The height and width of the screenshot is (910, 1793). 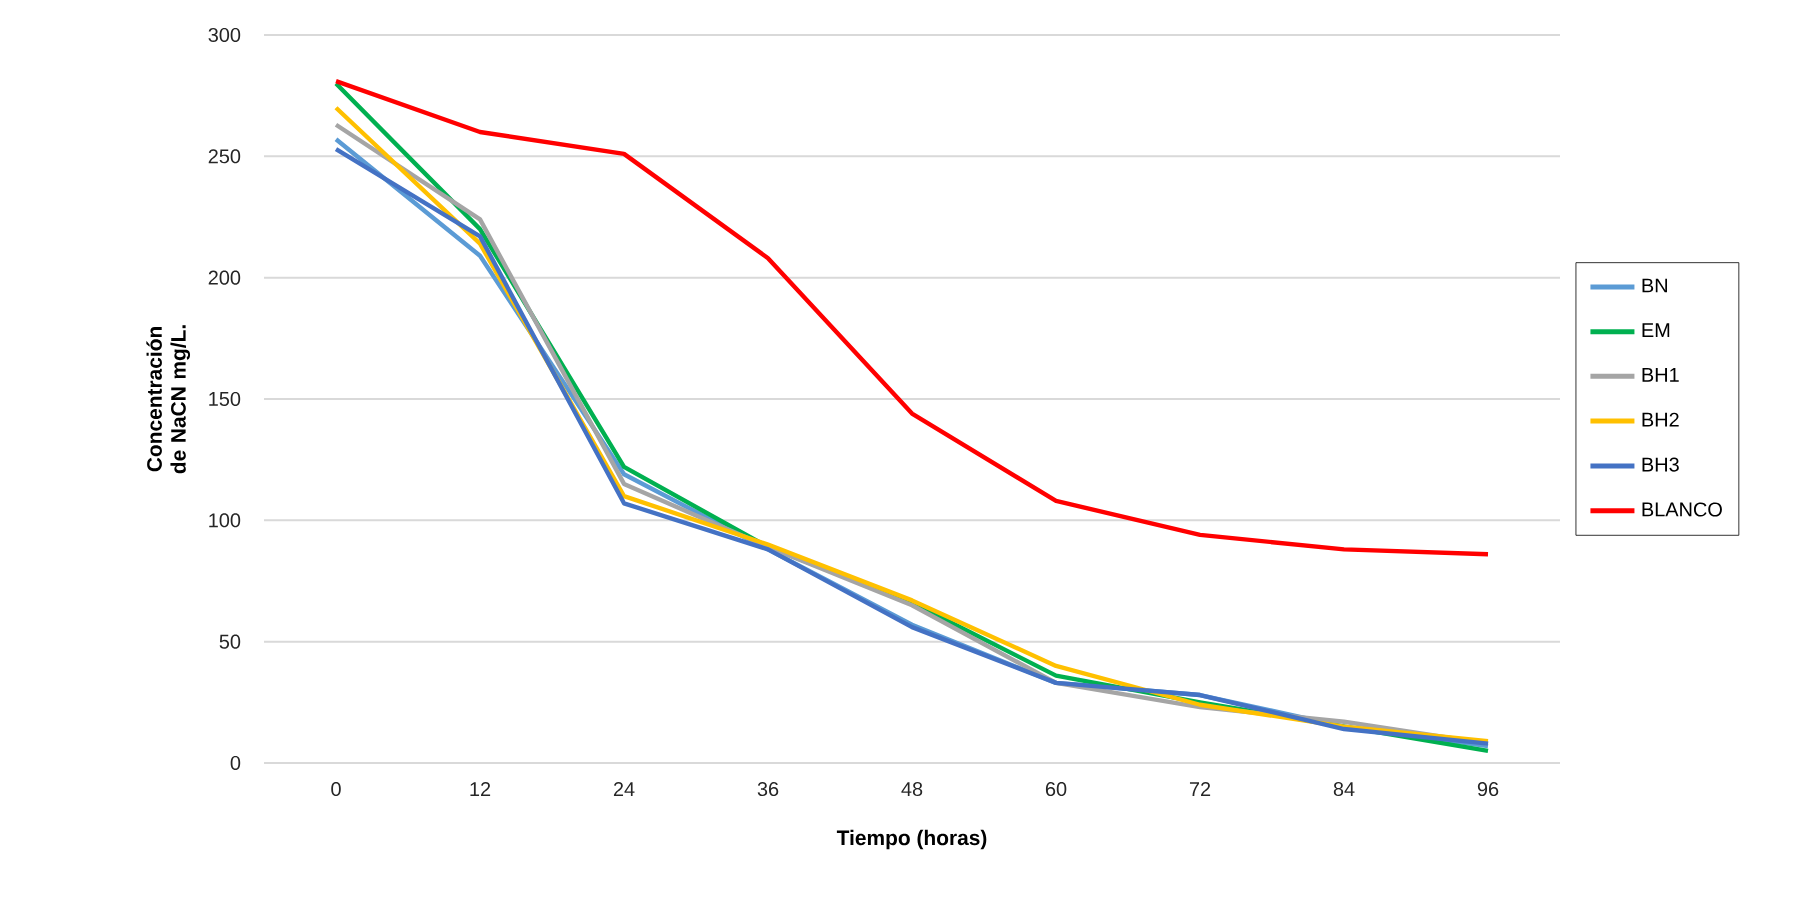 What do you see at coordinates (168, 399) in the screenshot?
I see `y-axis-title: Concentración de NaCN mg/L.` at bounding box center [168, 399].